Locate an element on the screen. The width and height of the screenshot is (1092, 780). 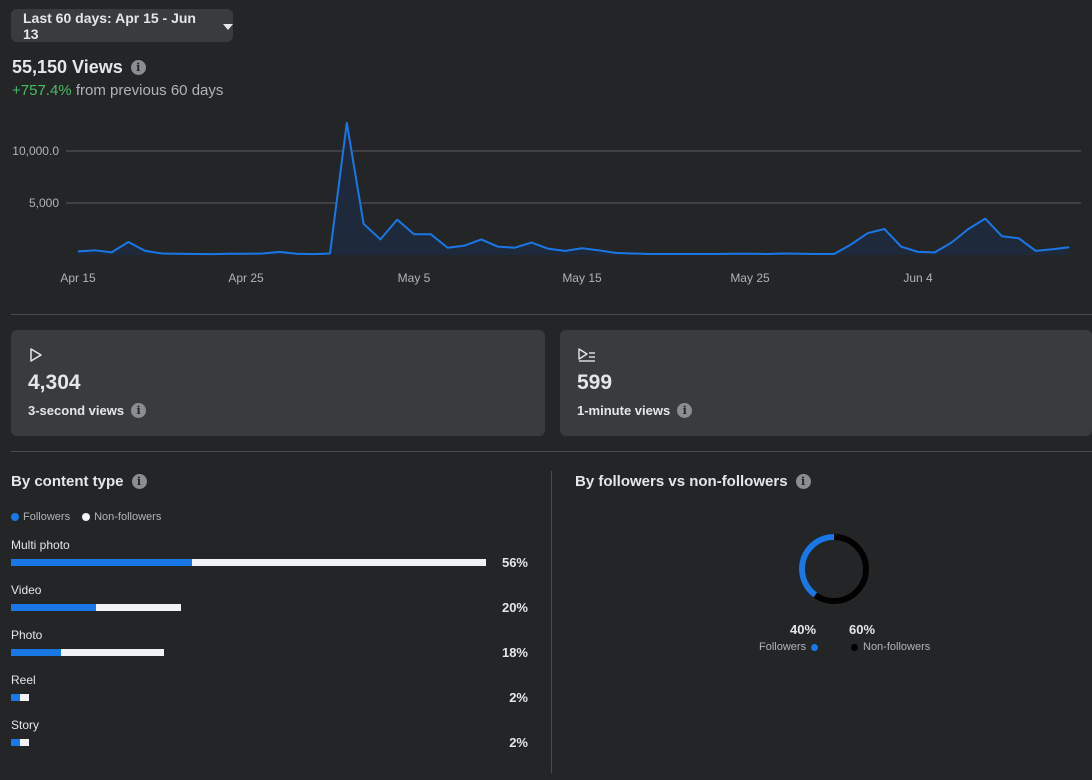
legend-followers: Followers is located at coordinates (40, 517).